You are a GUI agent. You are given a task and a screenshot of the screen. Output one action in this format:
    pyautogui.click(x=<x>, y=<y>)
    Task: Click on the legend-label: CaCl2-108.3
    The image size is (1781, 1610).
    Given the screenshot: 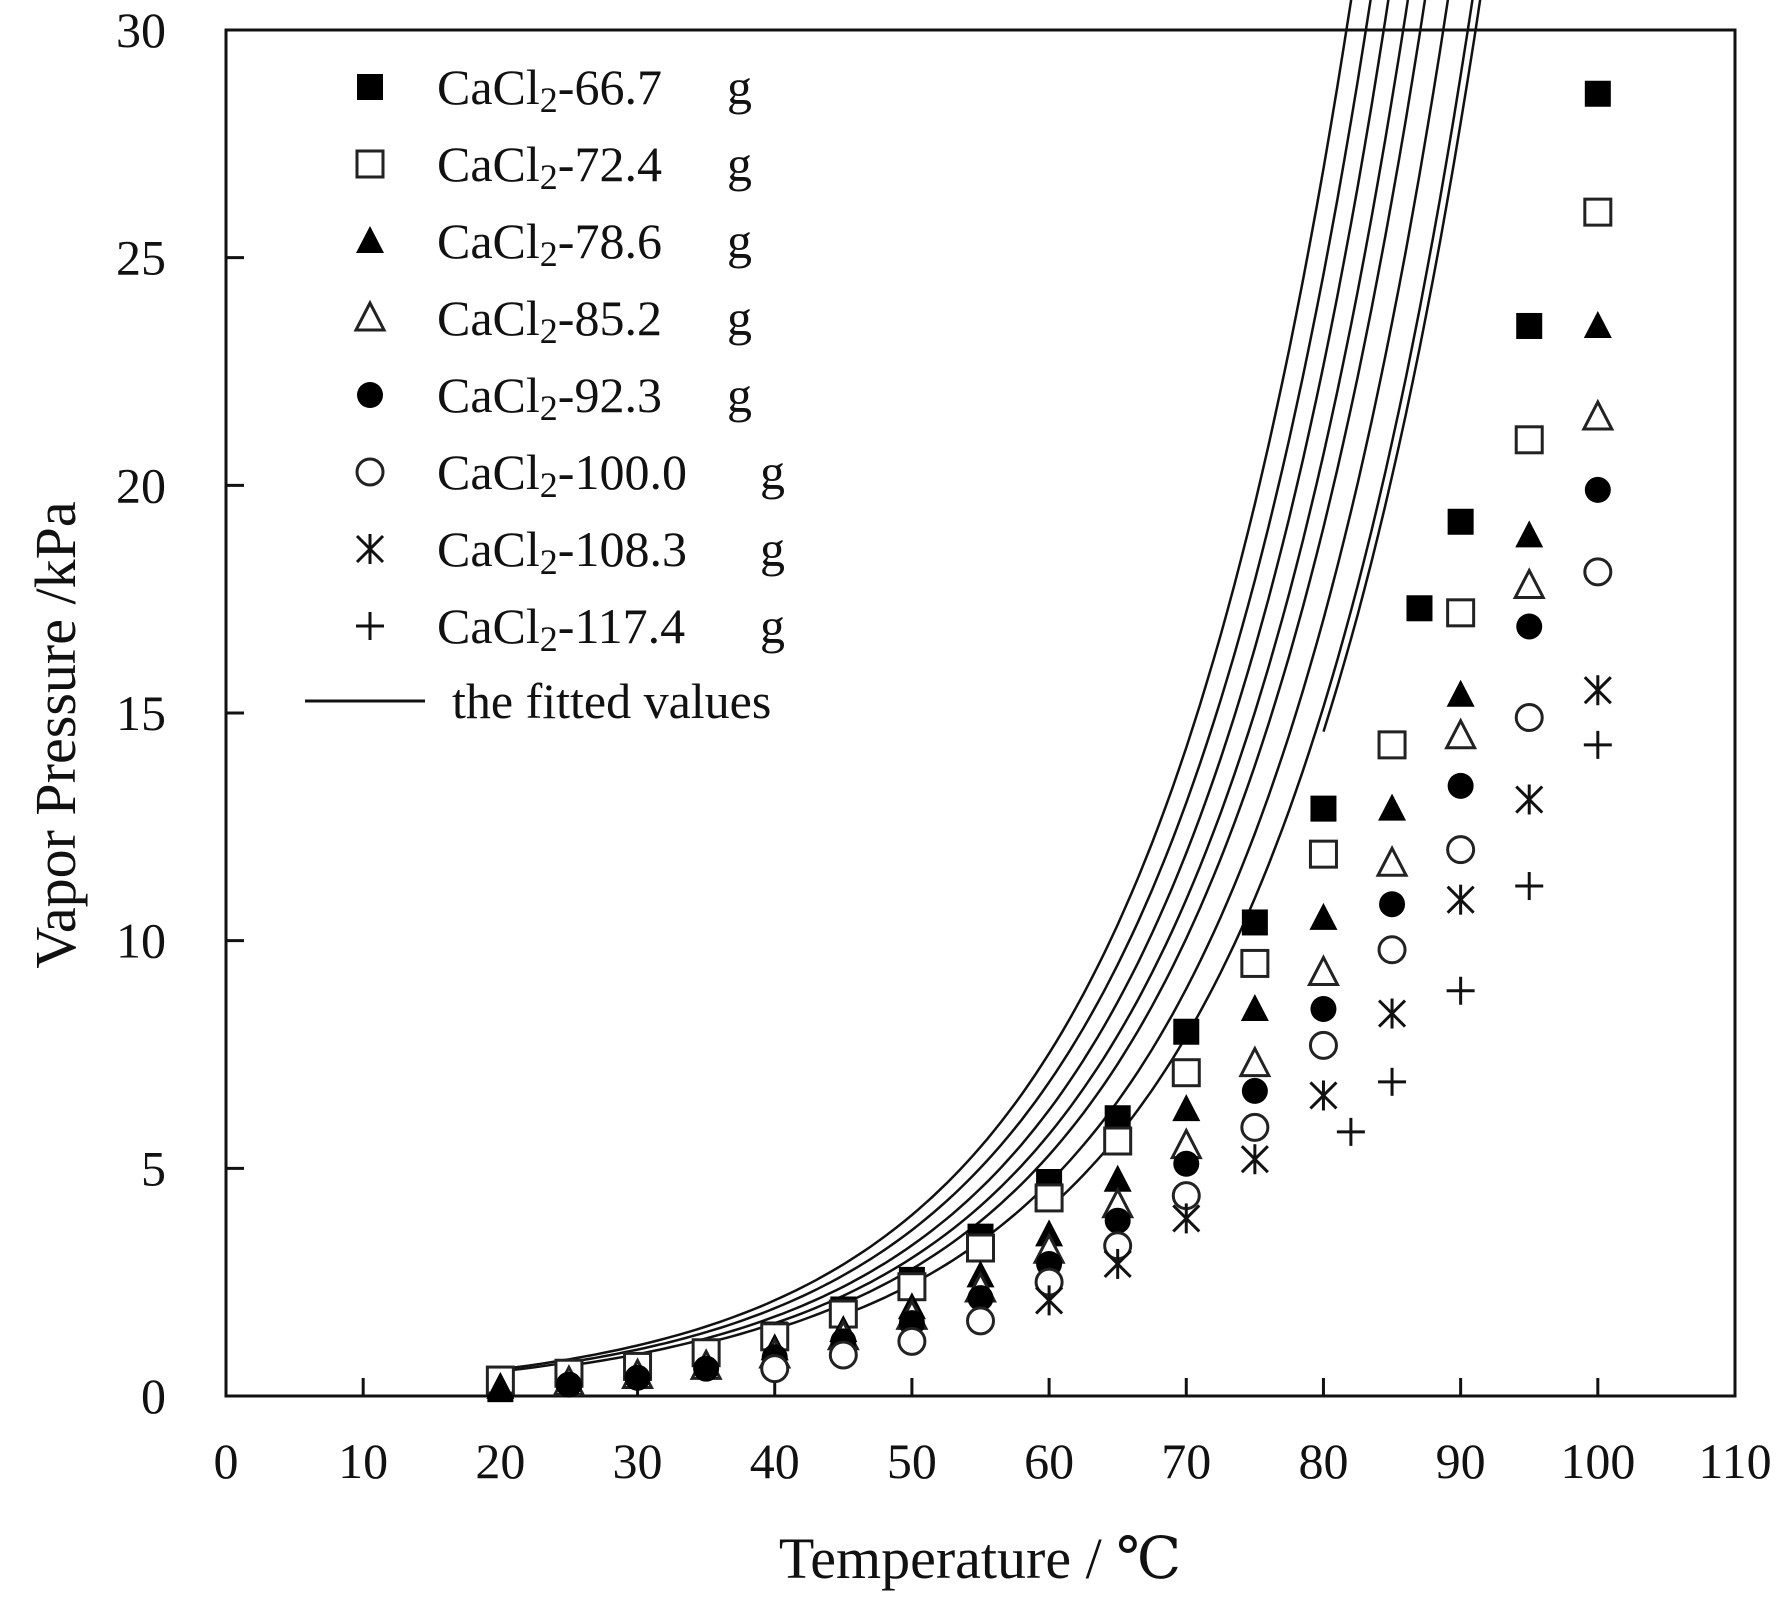 What is the action you would take?
    pyautogui.click(x=562, y=551)
    